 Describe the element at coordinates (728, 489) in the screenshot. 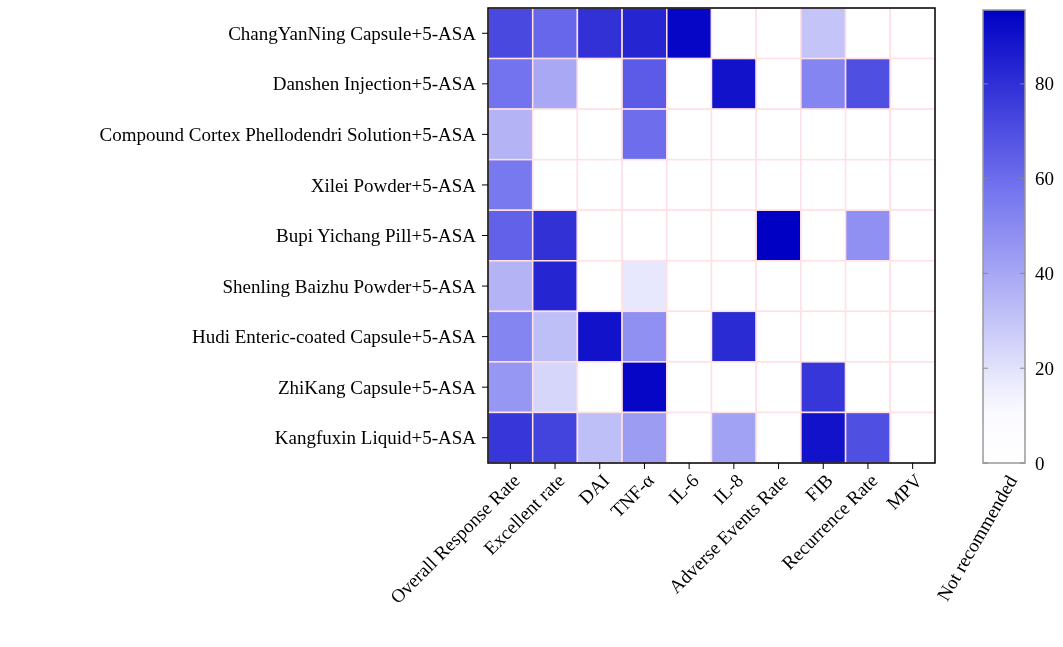

I see `x-tick-label: IL-8` at that location.